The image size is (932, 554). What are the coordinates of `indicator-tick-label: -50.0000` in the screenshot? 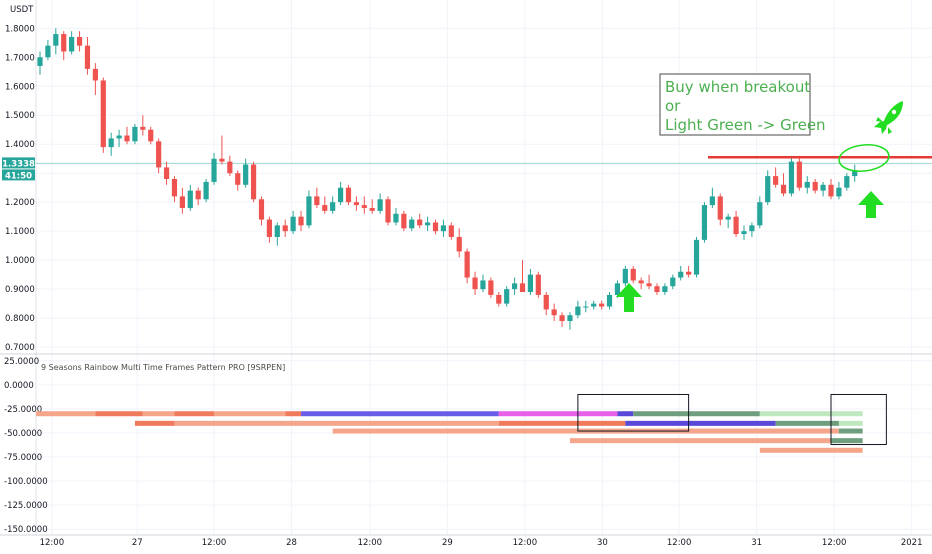 It's located at (23, 434).